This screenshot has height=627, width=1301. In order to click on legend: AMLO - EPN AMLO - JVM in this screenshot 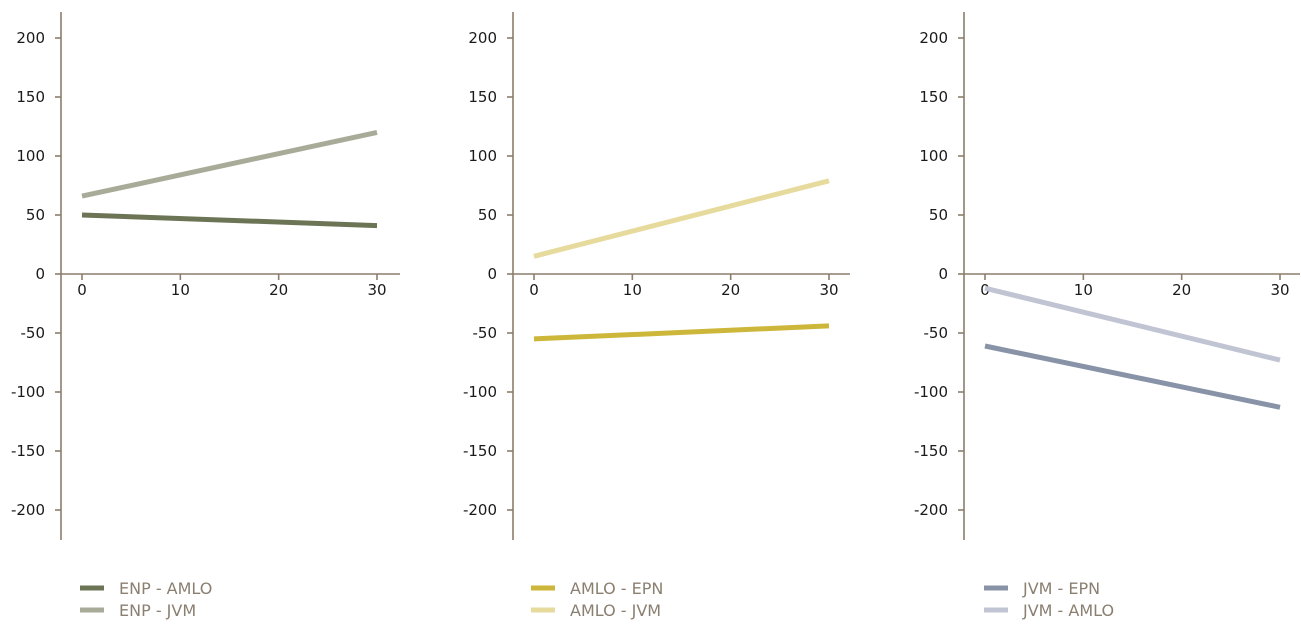, I will do `click(597, 599)`.